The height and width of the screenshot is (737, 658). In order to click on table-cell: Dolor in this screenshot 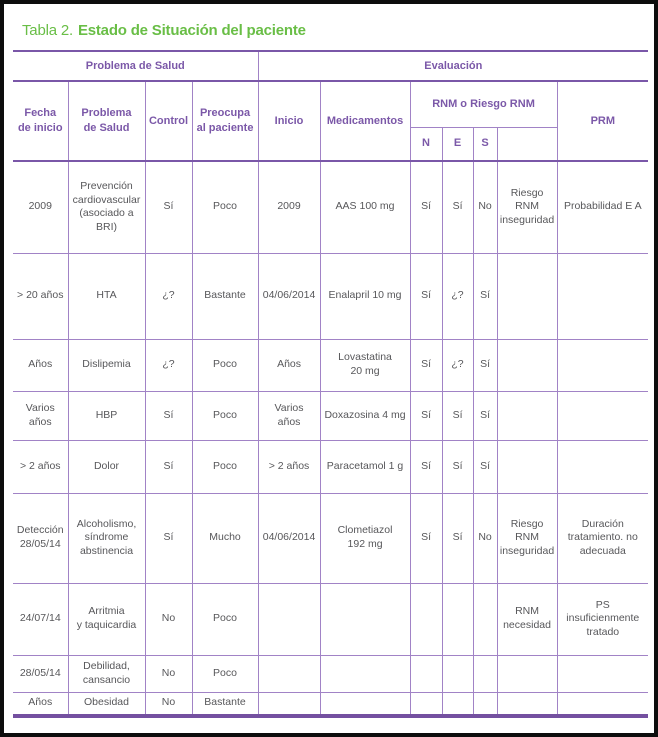, I will do `click(106, 466)`.